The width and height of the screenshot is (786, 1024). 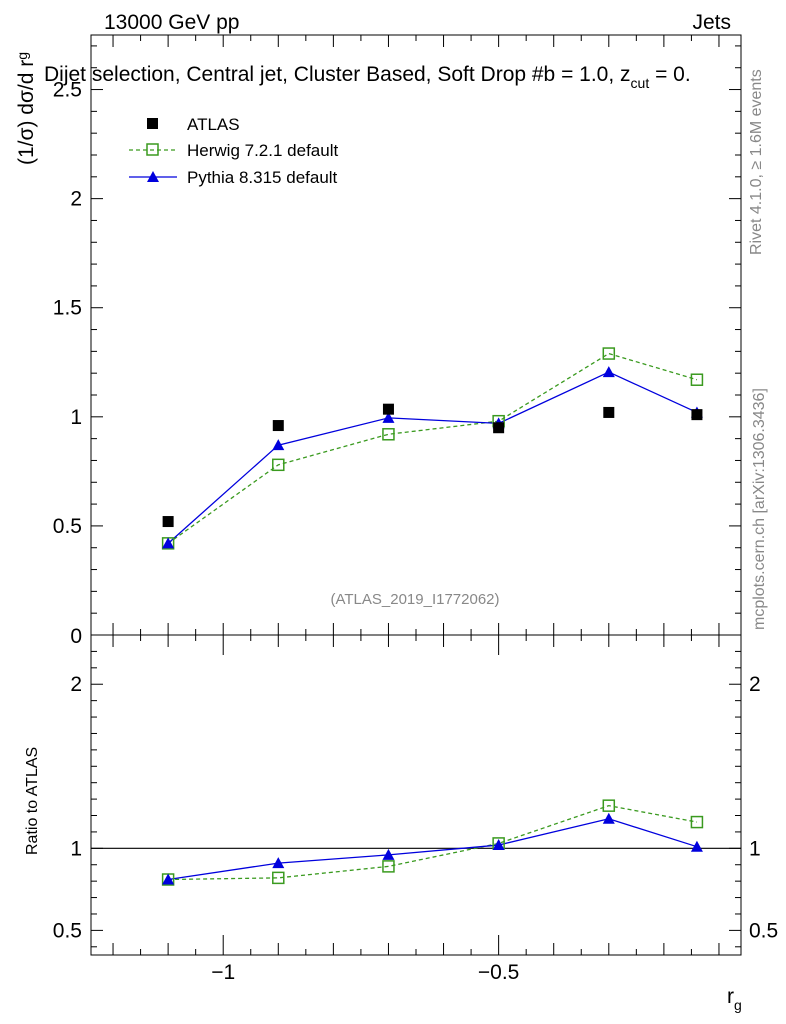 What do you see at coordinates (67, 308) in the screenshot?
I see `main-y-tick-label: 1.5` at bounding box center [67, 308].